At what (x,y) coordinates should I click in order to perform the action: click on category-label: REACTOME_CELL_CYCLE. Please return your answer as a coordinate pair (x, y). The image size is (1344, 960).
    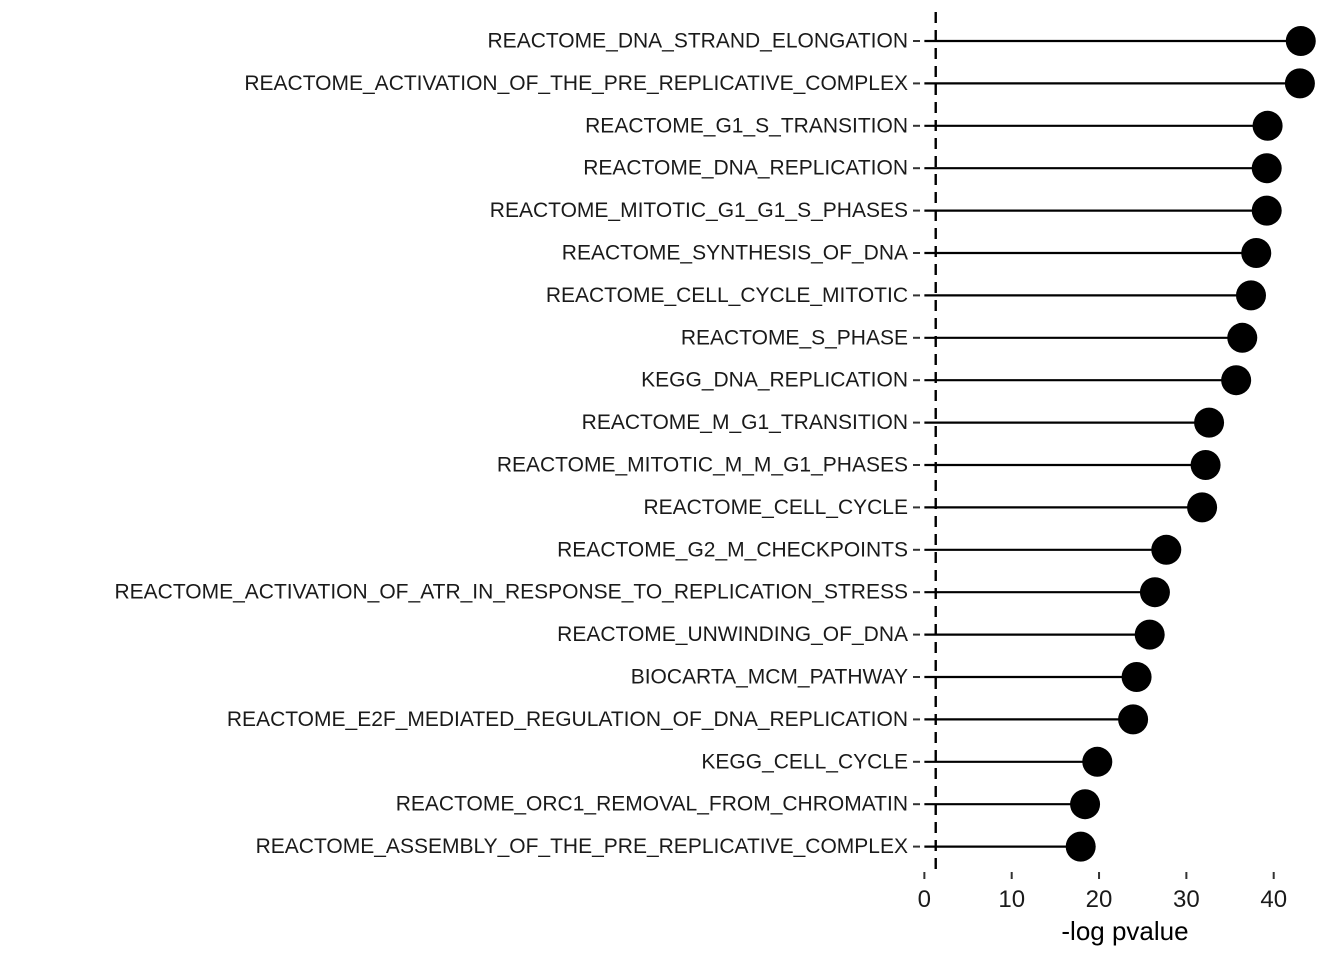
    Looking at the image, I should click on (775, 507).